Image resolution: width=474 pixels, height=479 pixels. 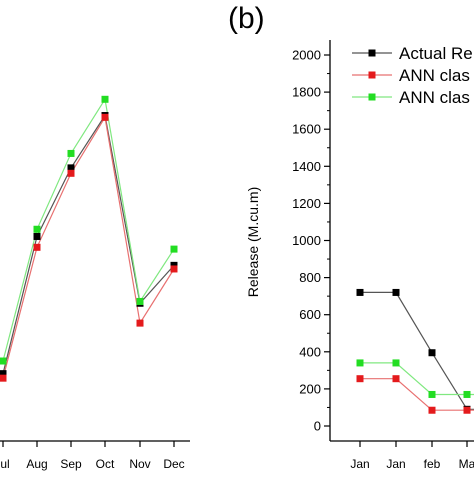 I want to click on panel-b-legend-label-2: ANN clas, so click(x=434, y=97).